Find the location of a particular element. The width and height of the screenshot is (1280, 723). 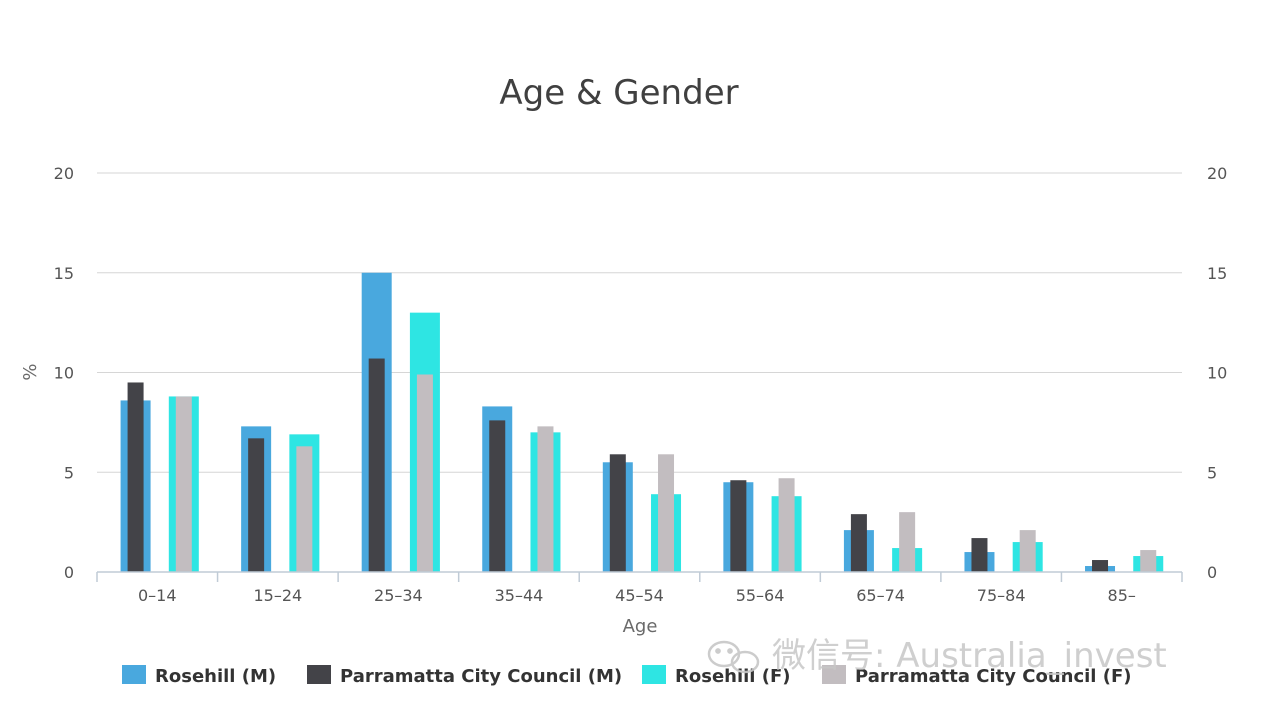

legend-label: Rosehill (F) is located at coordinates (733, 676).